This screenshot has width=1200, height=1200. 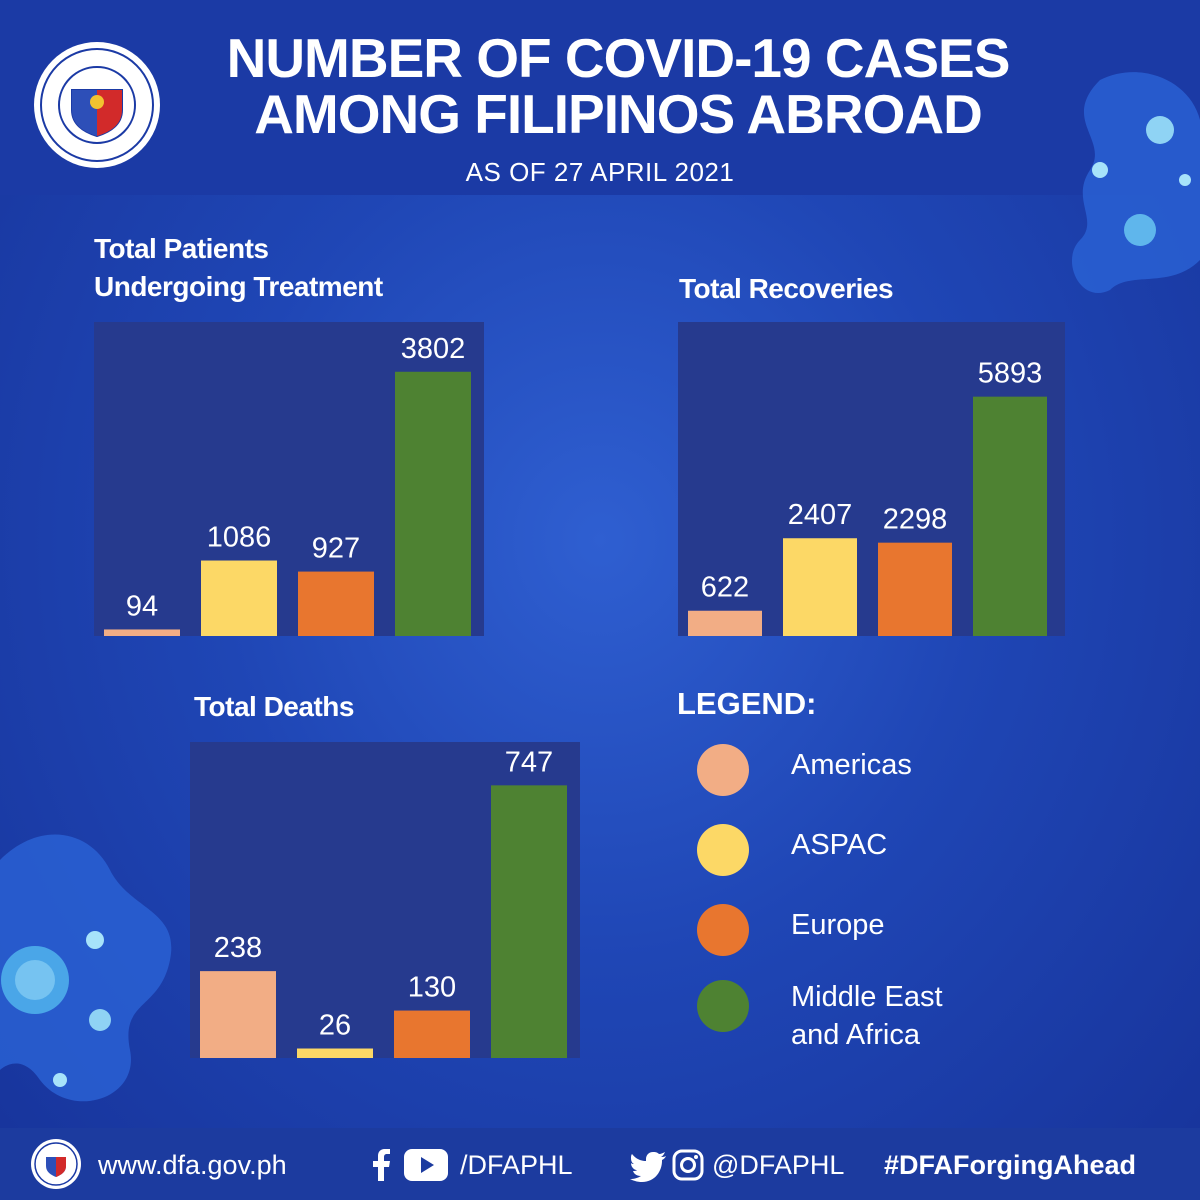 I want to click on total-patients-undergoing-treatment-value-aspac: 1086, so click(x=239, y=538).